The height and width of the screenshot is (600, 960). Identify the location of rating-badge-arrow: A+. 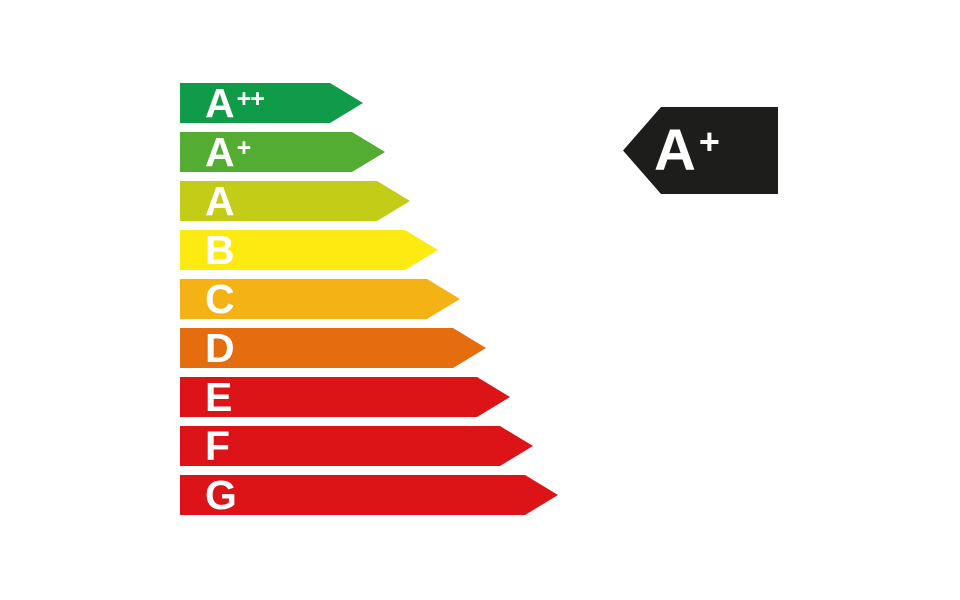
(700, 150).